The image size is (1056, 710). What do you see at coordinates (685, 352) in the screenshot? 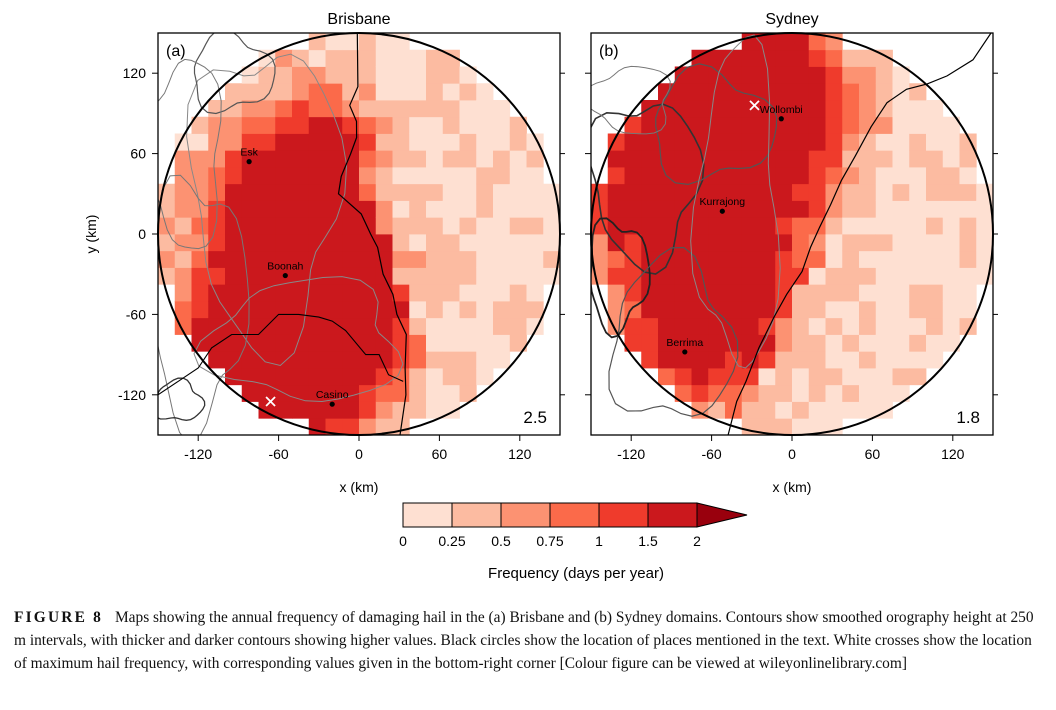
I see `place-dot` at bounding box center [685, 352].